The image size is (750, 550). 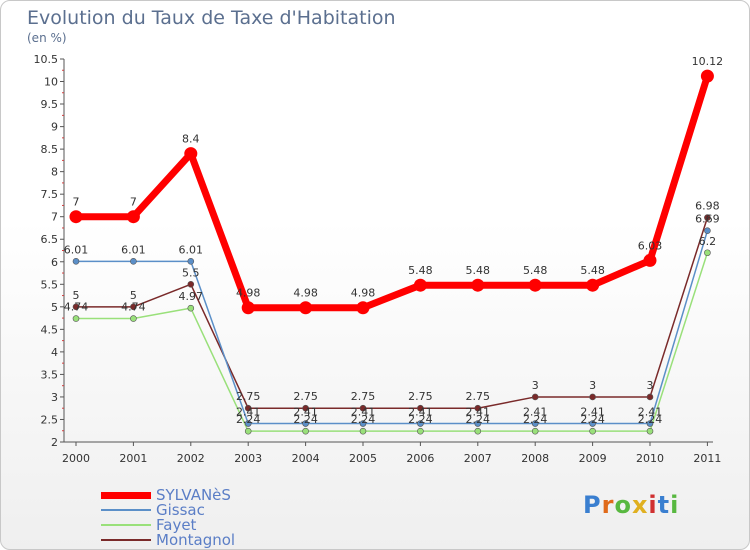 I want to click on legend-label: Fayet, so click(x=176, y=525).